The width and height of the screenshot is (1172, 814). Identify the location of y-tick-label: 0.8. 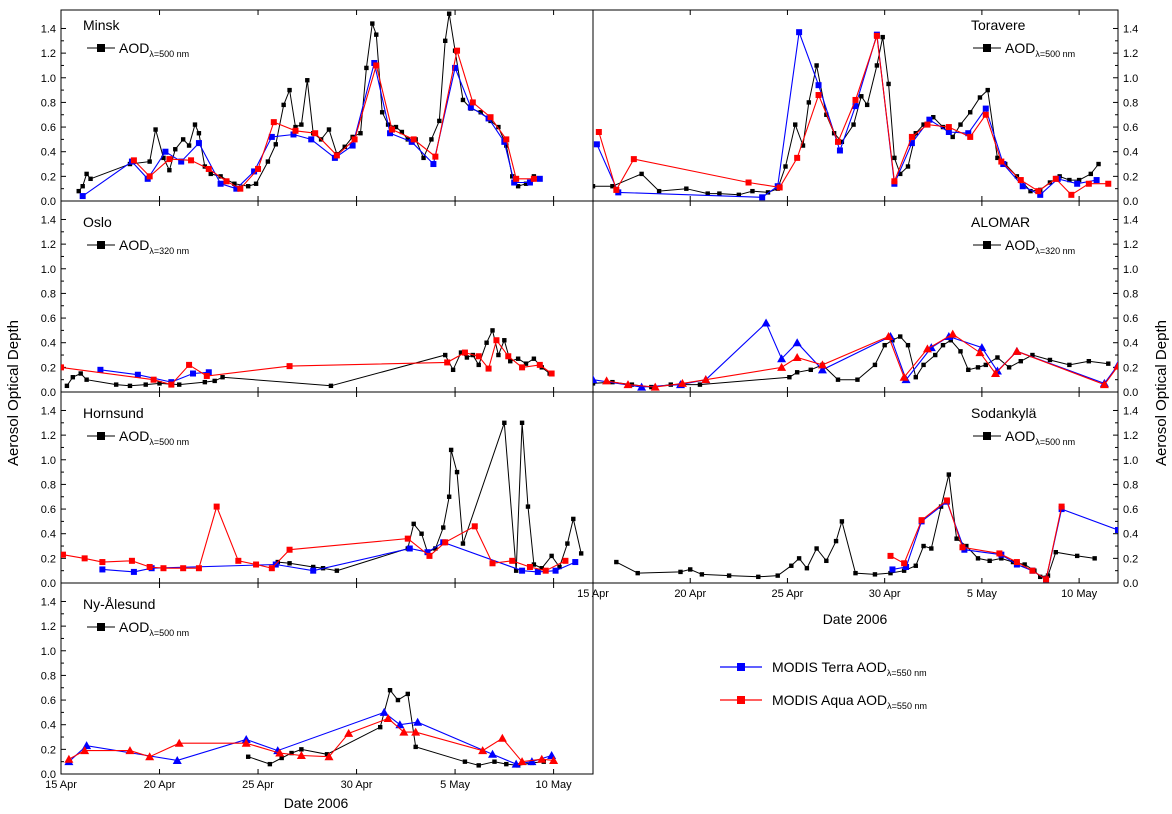
(48, 294).